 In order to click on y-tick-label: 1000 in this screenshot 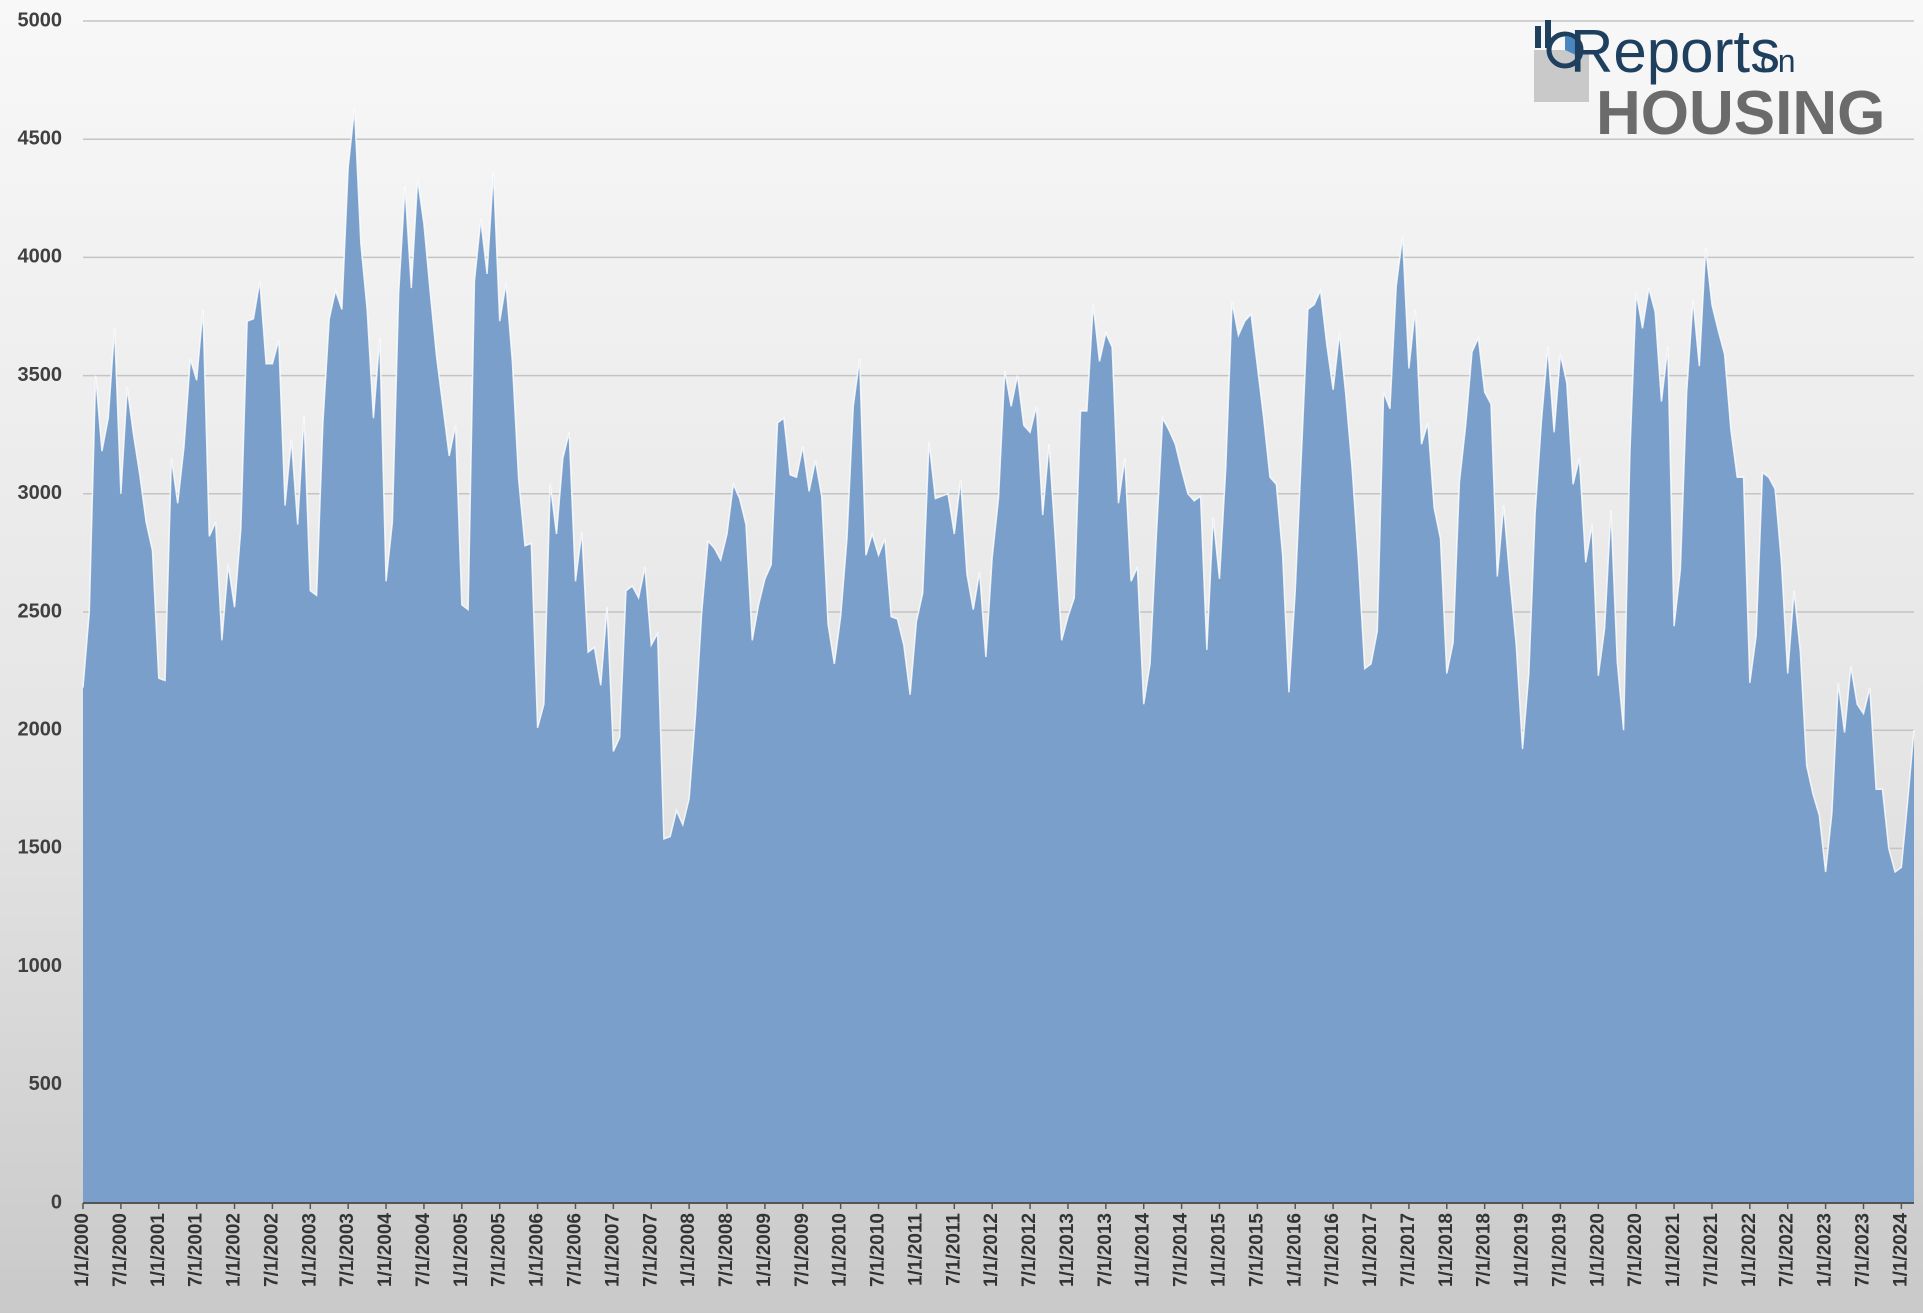, I will do `click(40, 966)`.